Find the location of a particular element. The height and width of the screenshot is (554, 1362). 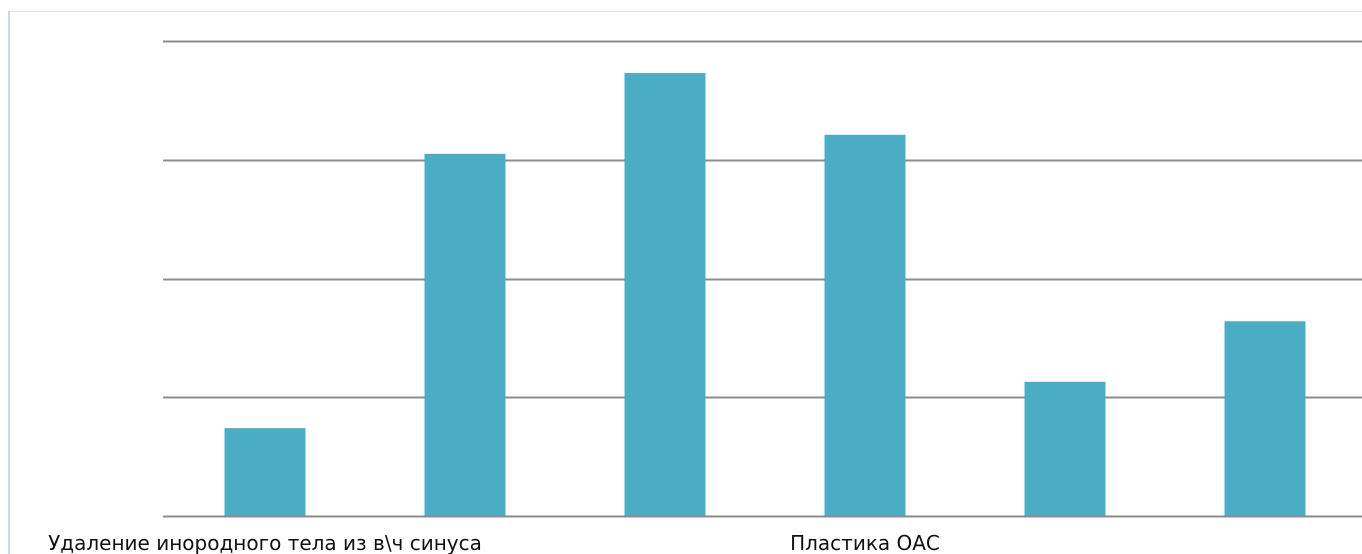

frame-left-border is located at coordinates (9, 282).